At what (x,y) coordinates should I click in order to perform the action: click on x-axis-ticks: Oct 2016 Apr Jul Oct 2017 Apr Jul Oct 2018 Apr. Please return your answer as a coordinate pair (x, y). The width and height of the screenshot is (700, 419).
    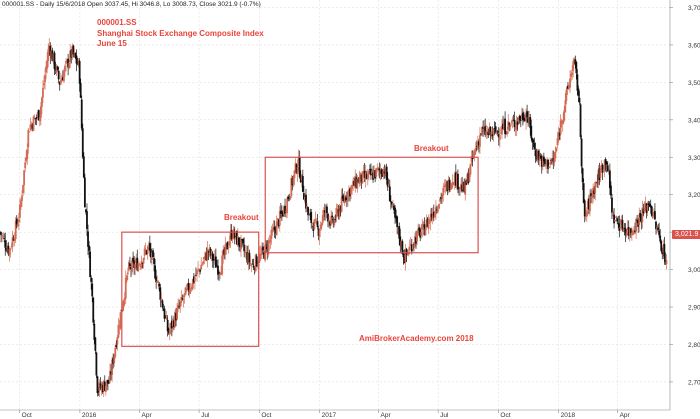
    Looking at the image, I should click on (325, 414).